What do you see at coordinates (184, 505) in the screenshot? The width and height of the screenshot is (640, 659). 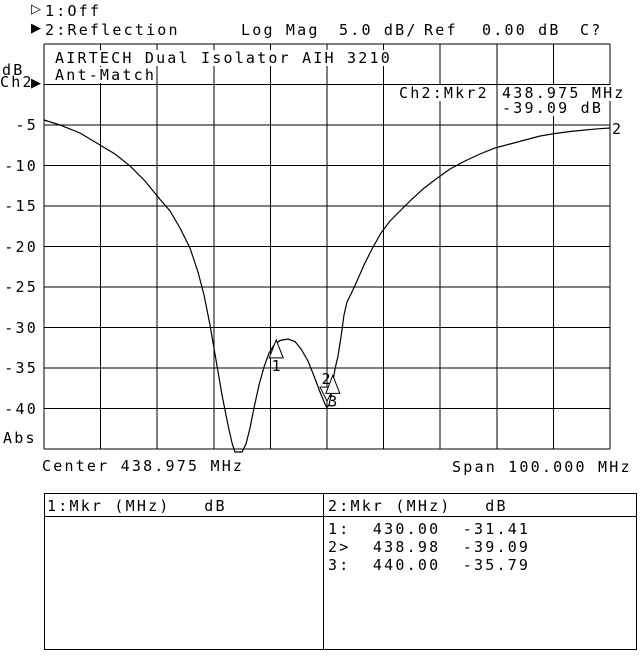 I see `marker-table-ch1-header: 1:Mkr (MHz) dB` at bounding box center [184, 505].